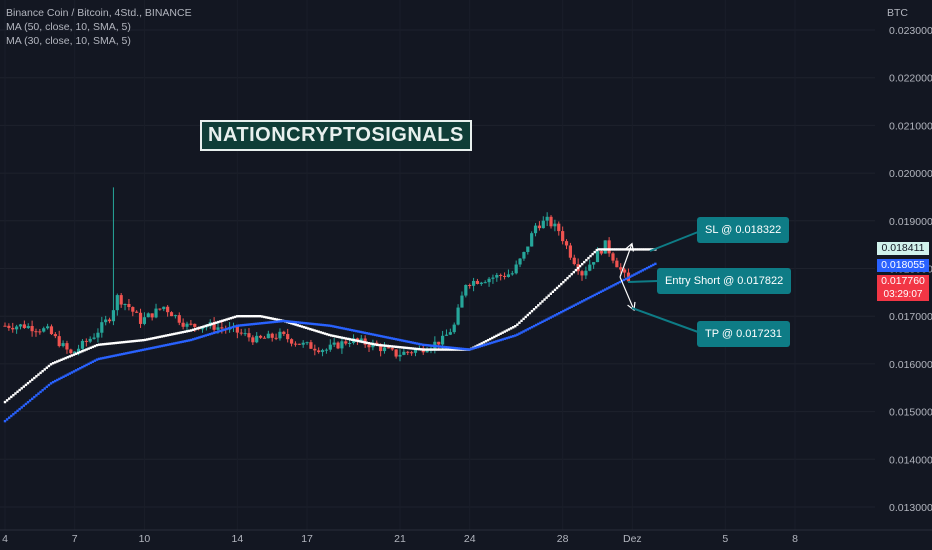  Describe the element at coordinates (910, 508) in the screenshot. I see `y-tick-label: 0.013000` at that location.